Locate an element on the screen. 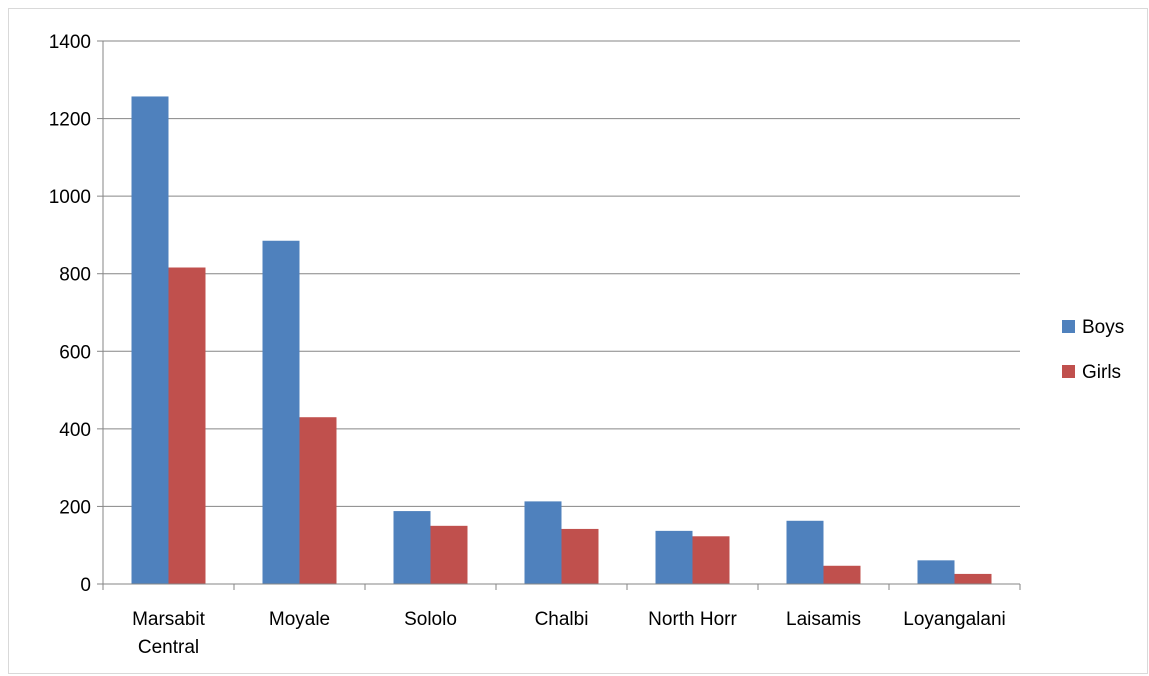  x-tick-label: Moyale is located at coordinates (299, 619).